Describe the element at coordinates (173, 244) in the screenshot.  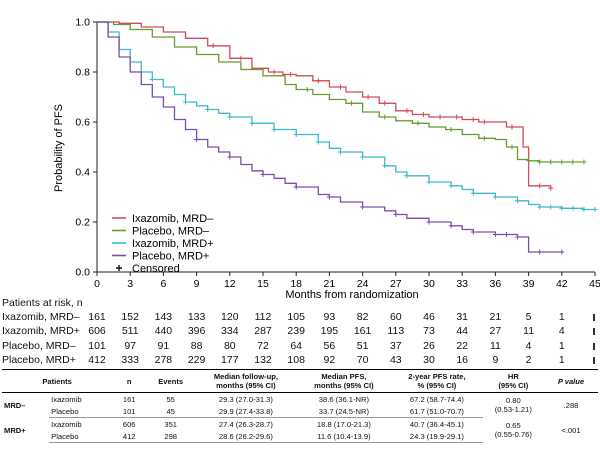
I see `legend-label: Ixazomib, MRD+` at that location.